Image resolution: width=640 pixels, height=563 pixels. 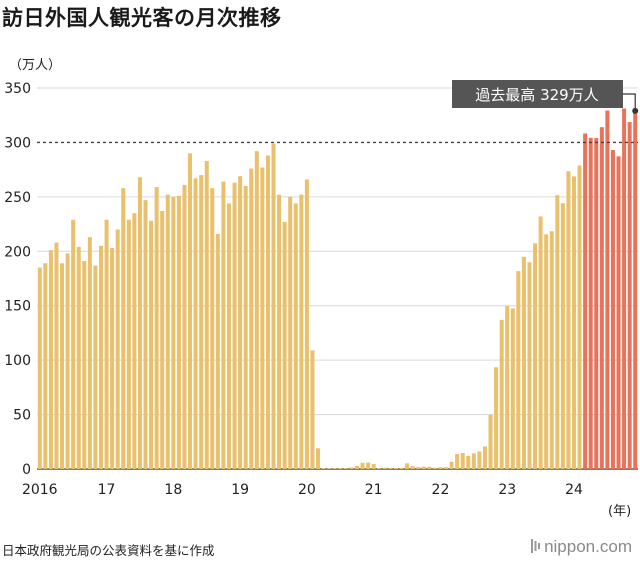 I want to click on x-tick-label: 2016, so click(x=40, y=490).